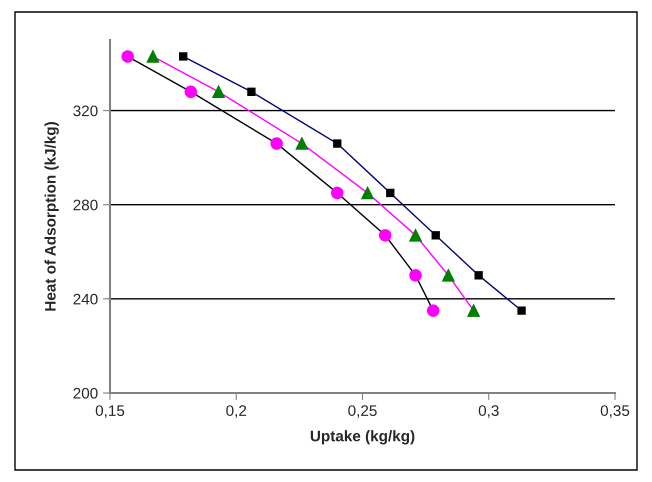 Image resolution: width=652 pixels, height=482 pixels. What do you see at coordinates (615, 411) in the screenshot?
I see `x-tick-label: 0,35` at bounding box center [615, 411].